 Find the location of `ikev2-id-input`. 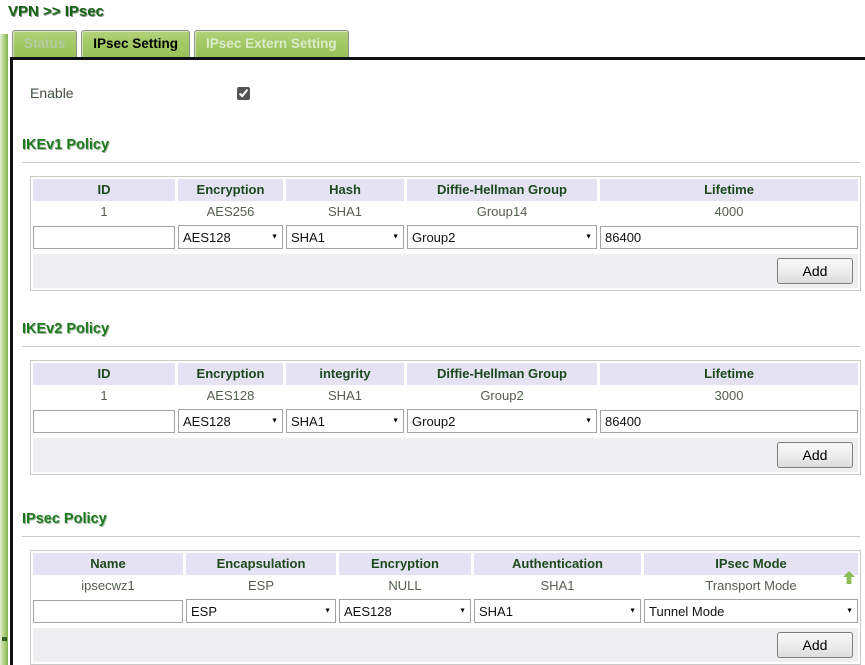

ikev2-id-input is located at coordinates (104, 421).